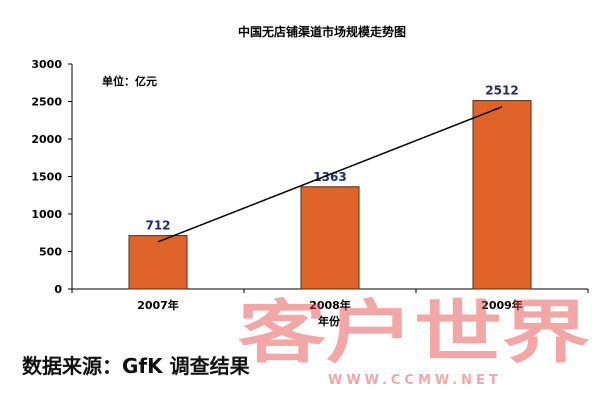 The width and height of the screenshot is (600, 400). I want to click on data-label: 1363, so click(329, 177).